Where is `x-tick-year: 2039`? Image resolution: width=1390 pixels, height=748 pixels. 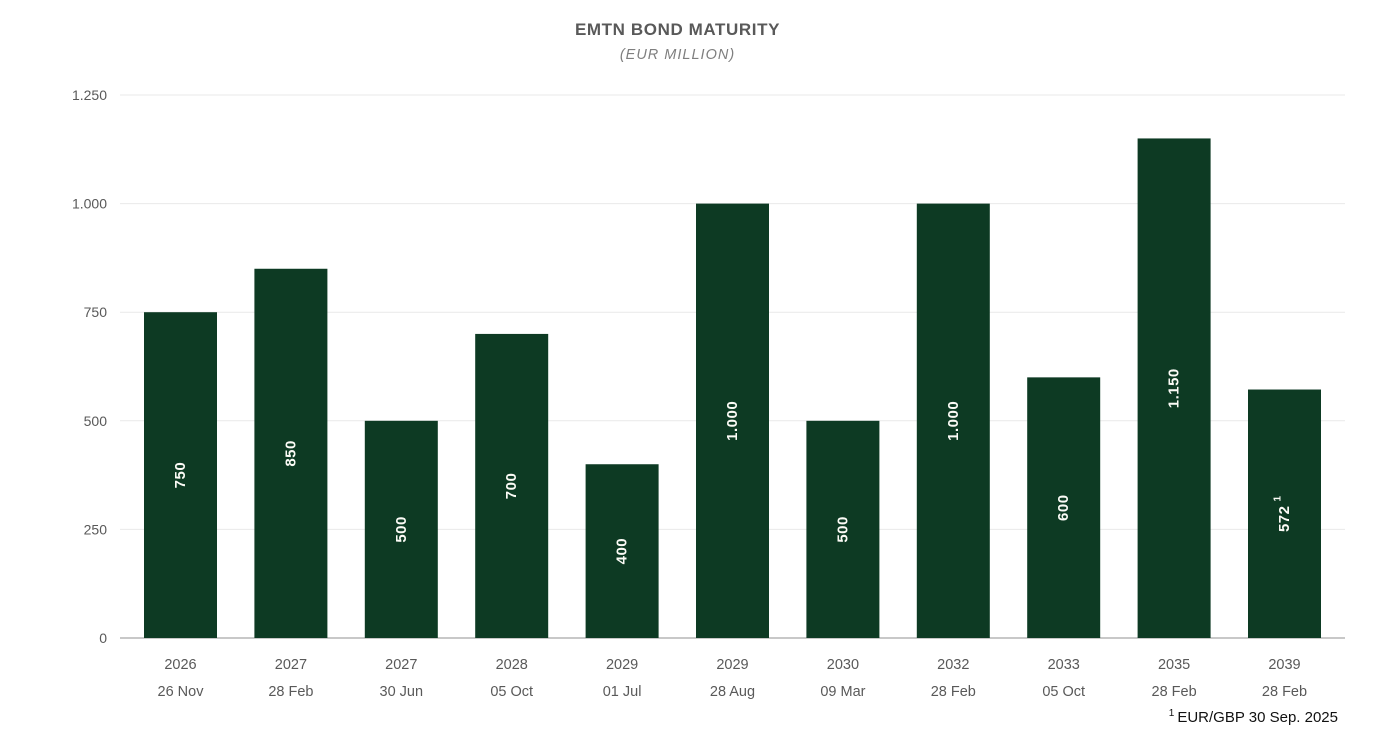
x-tick-year: 2039 is located at coordinates (1284, 665).